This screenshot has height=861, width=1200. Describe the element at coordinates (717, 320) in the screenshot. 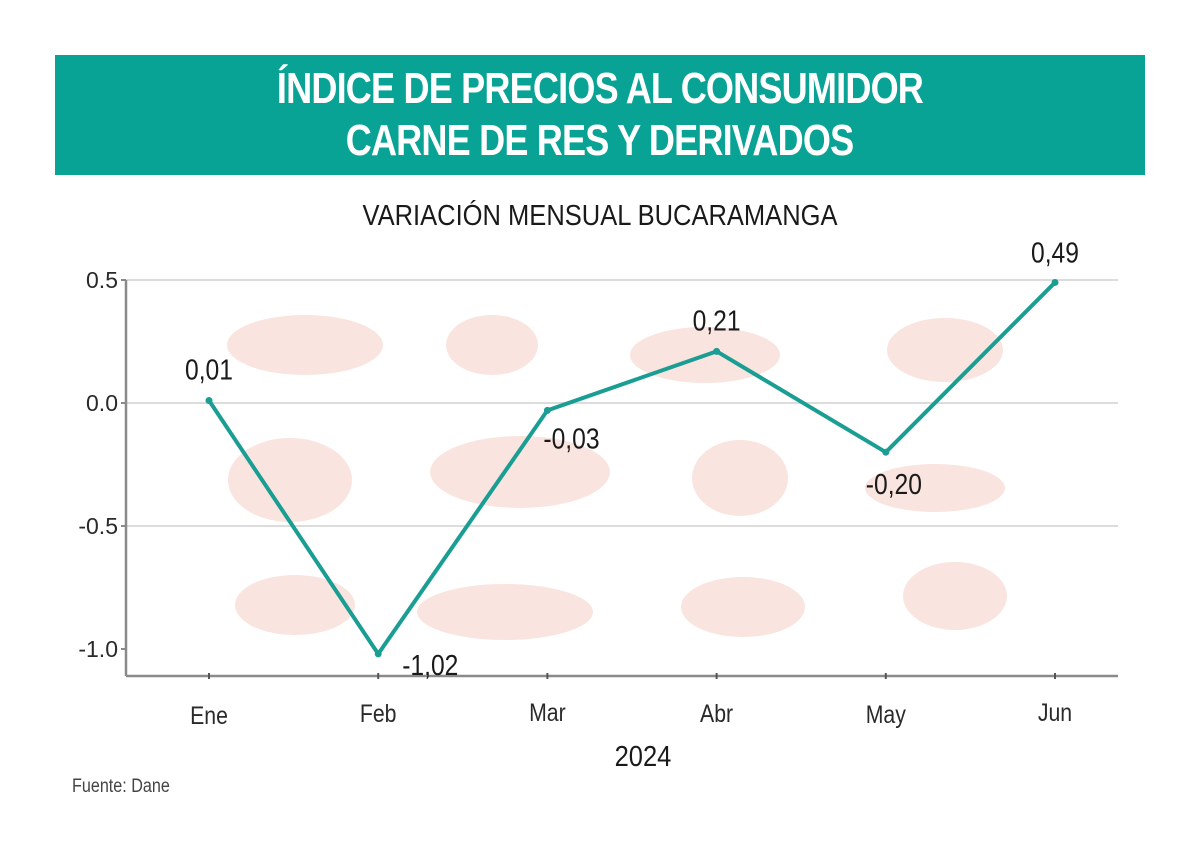

I see `data-label: 0,21` at that location.